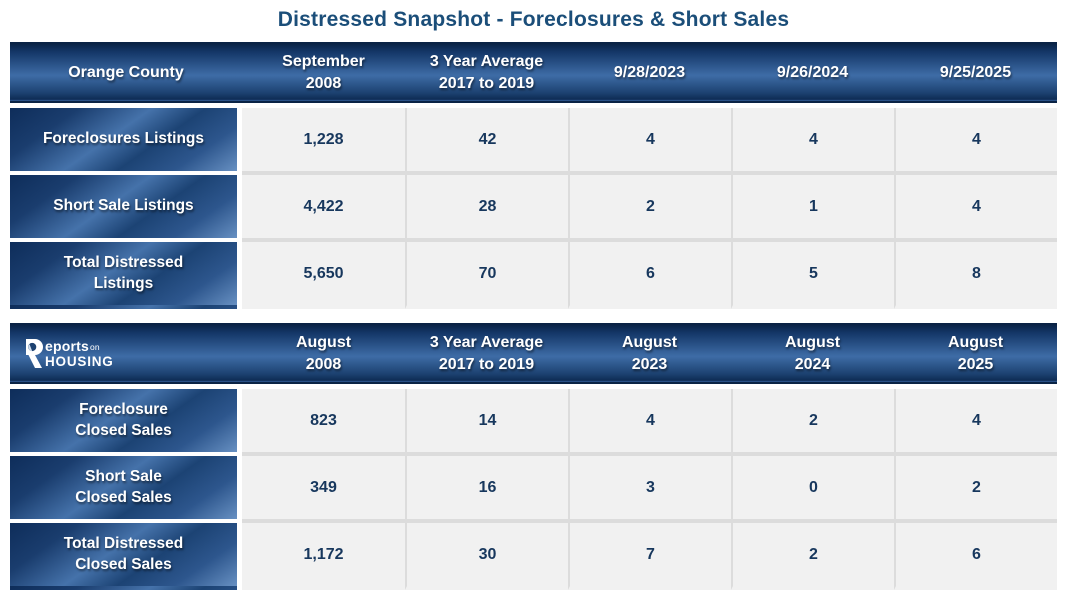  What do you see at coordinates (323, 489) in the screenshot?
I see `cell-value: 349` at bounding box center [323, 489].